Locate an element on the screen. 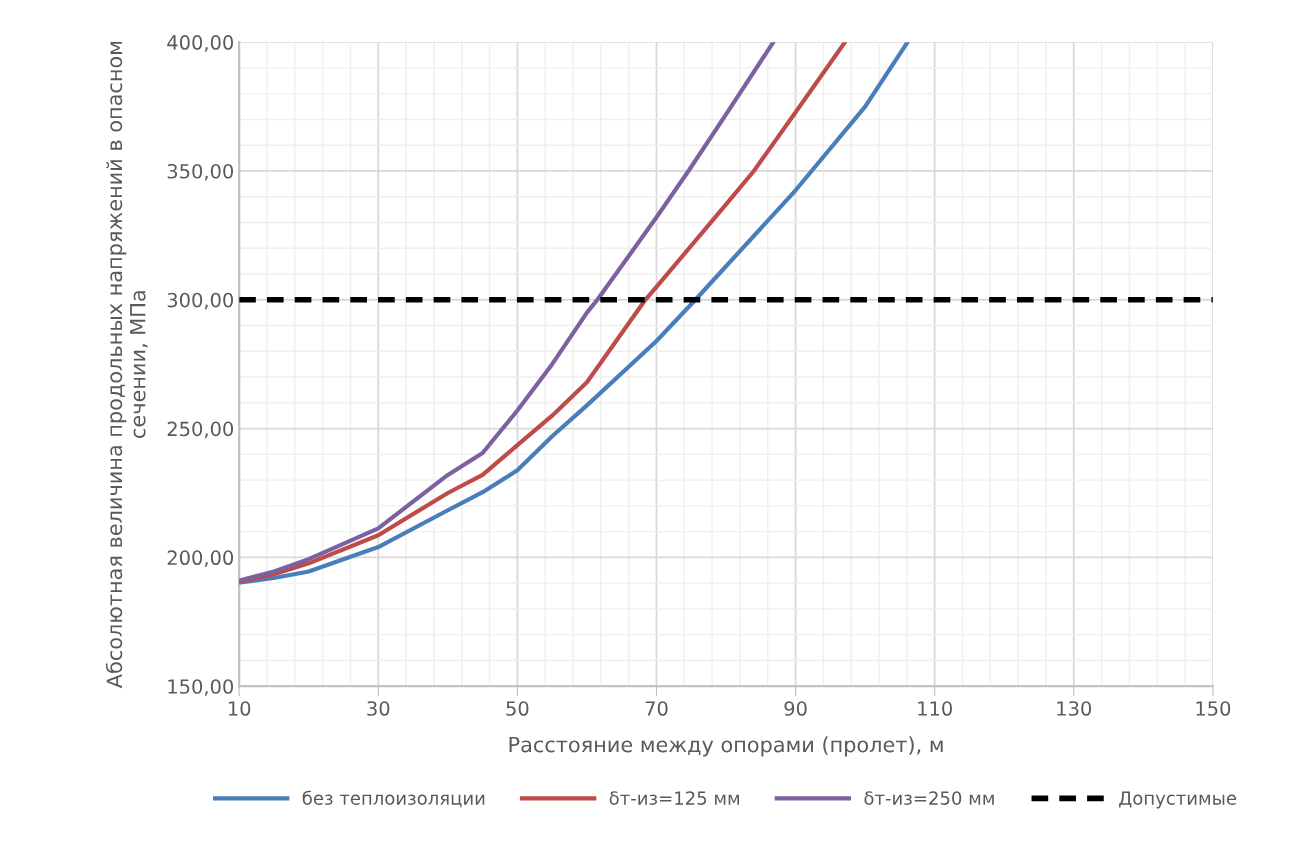 The image size is (1307, 843). y-tick-label: 150,00 is located at coordinates (201, 687).